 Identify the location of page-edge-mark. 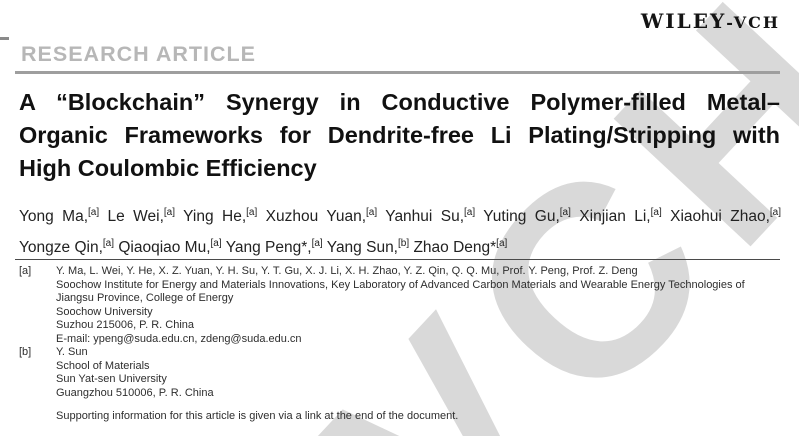
(4, 38).